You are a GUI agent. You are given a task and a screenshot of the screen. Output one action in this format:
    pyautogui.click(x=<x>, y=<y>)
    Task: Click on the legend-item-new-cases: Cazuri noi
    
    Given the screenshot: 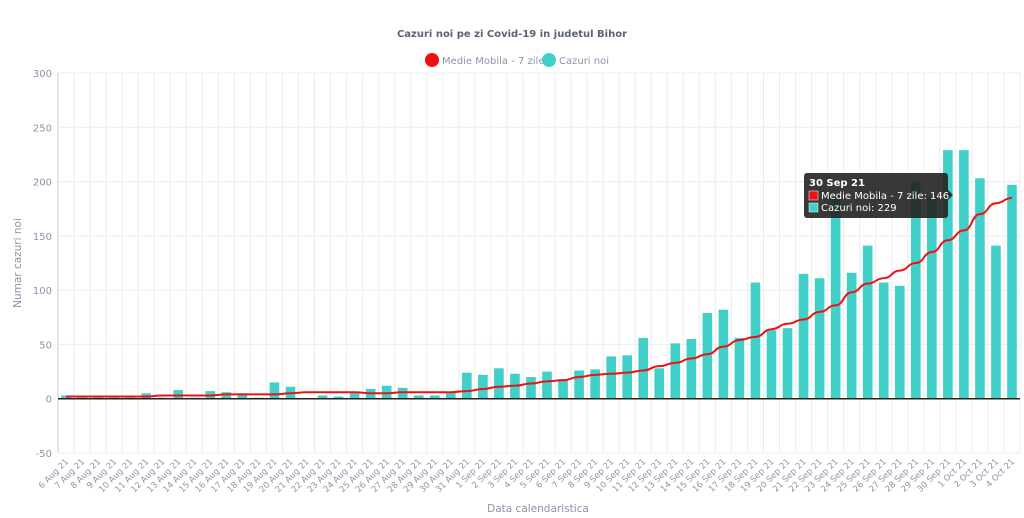 What is the action you would take?
    pyautogui.click(x=575, y=60)
    